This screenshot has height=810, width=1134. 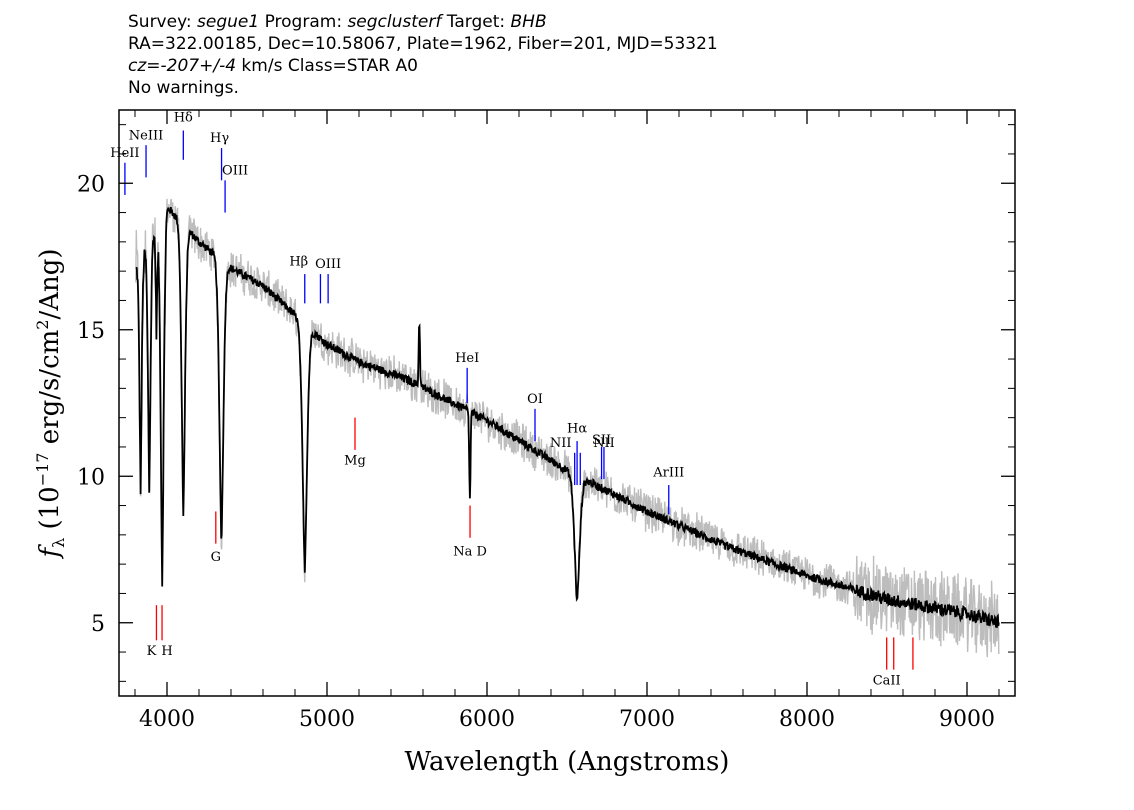 What do you see at coordinates (476, 22) in the screenshot?
I see `target-label: Target:` at bounding box center [476, 22].